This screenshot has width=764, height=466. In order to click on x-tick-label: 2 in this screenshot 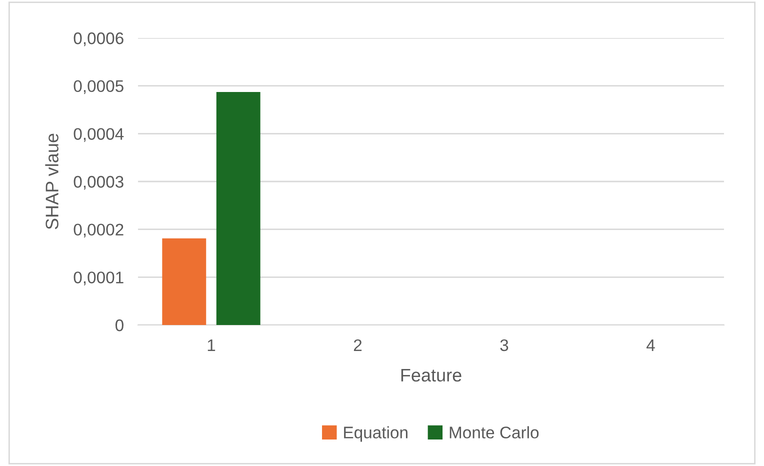, I will do `click(358, 345)`.